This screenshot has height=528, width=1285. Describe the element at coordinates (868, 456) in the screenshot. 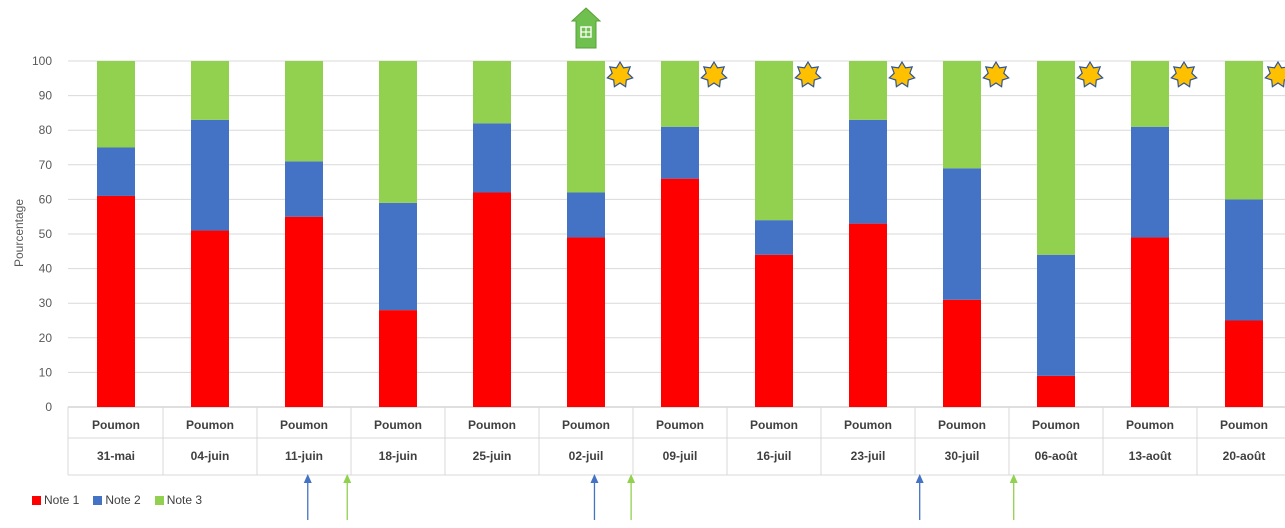

I see `x-tick-label-date: 23-juil` at that location.